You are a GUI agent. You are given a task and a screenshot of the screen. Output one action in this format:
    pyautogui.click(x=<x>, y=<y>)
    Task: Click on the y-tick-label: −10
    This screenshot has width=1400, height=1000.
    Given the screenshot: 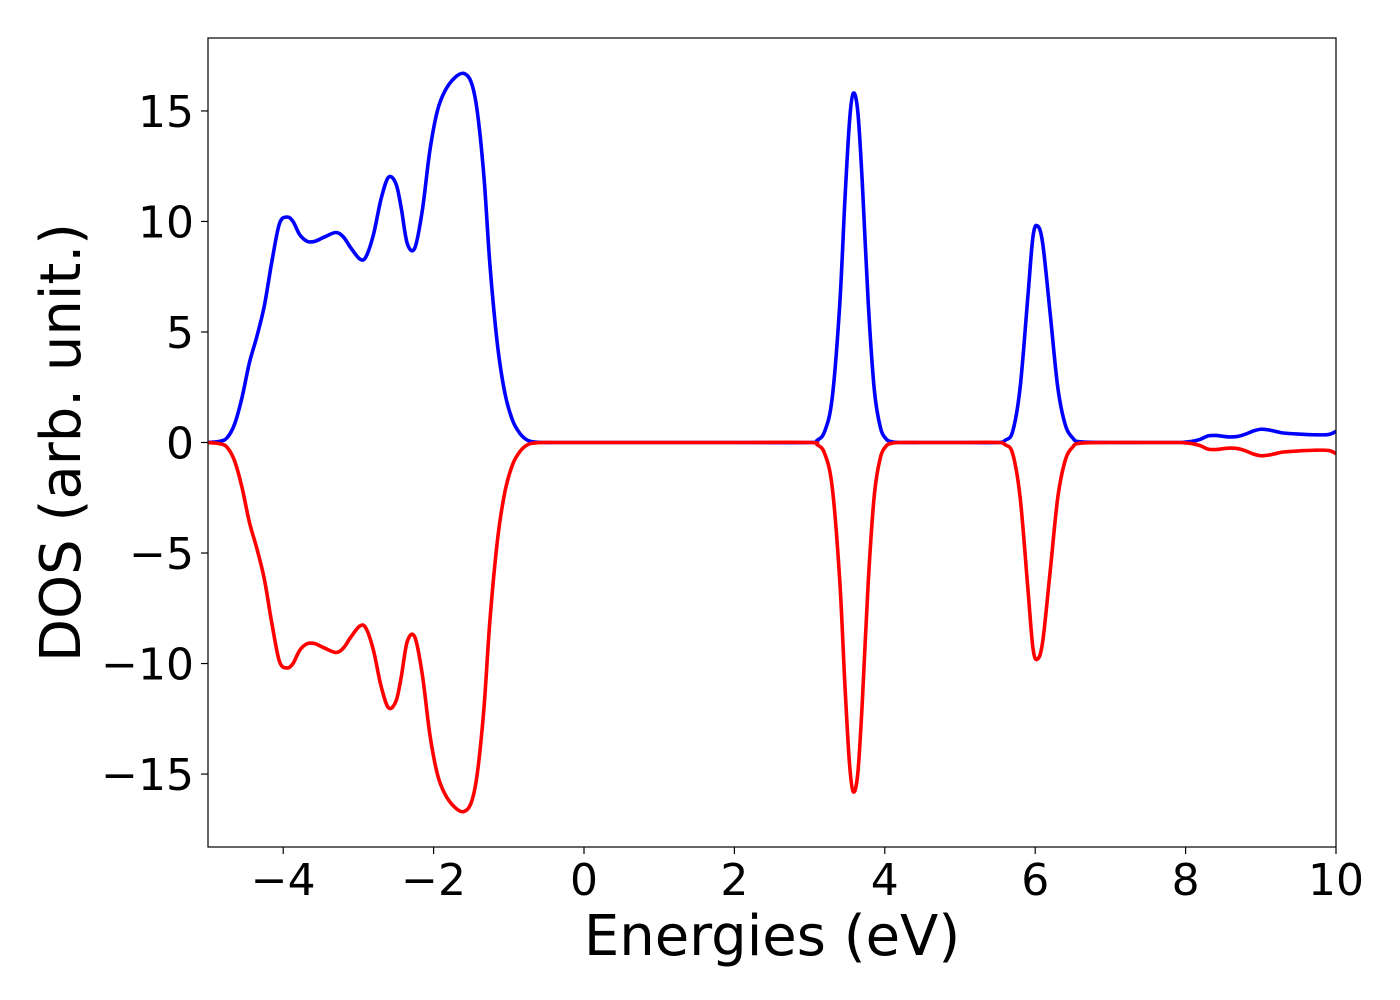 What is the action you would take?
    pyautogui.click(x=147, y=665)
    